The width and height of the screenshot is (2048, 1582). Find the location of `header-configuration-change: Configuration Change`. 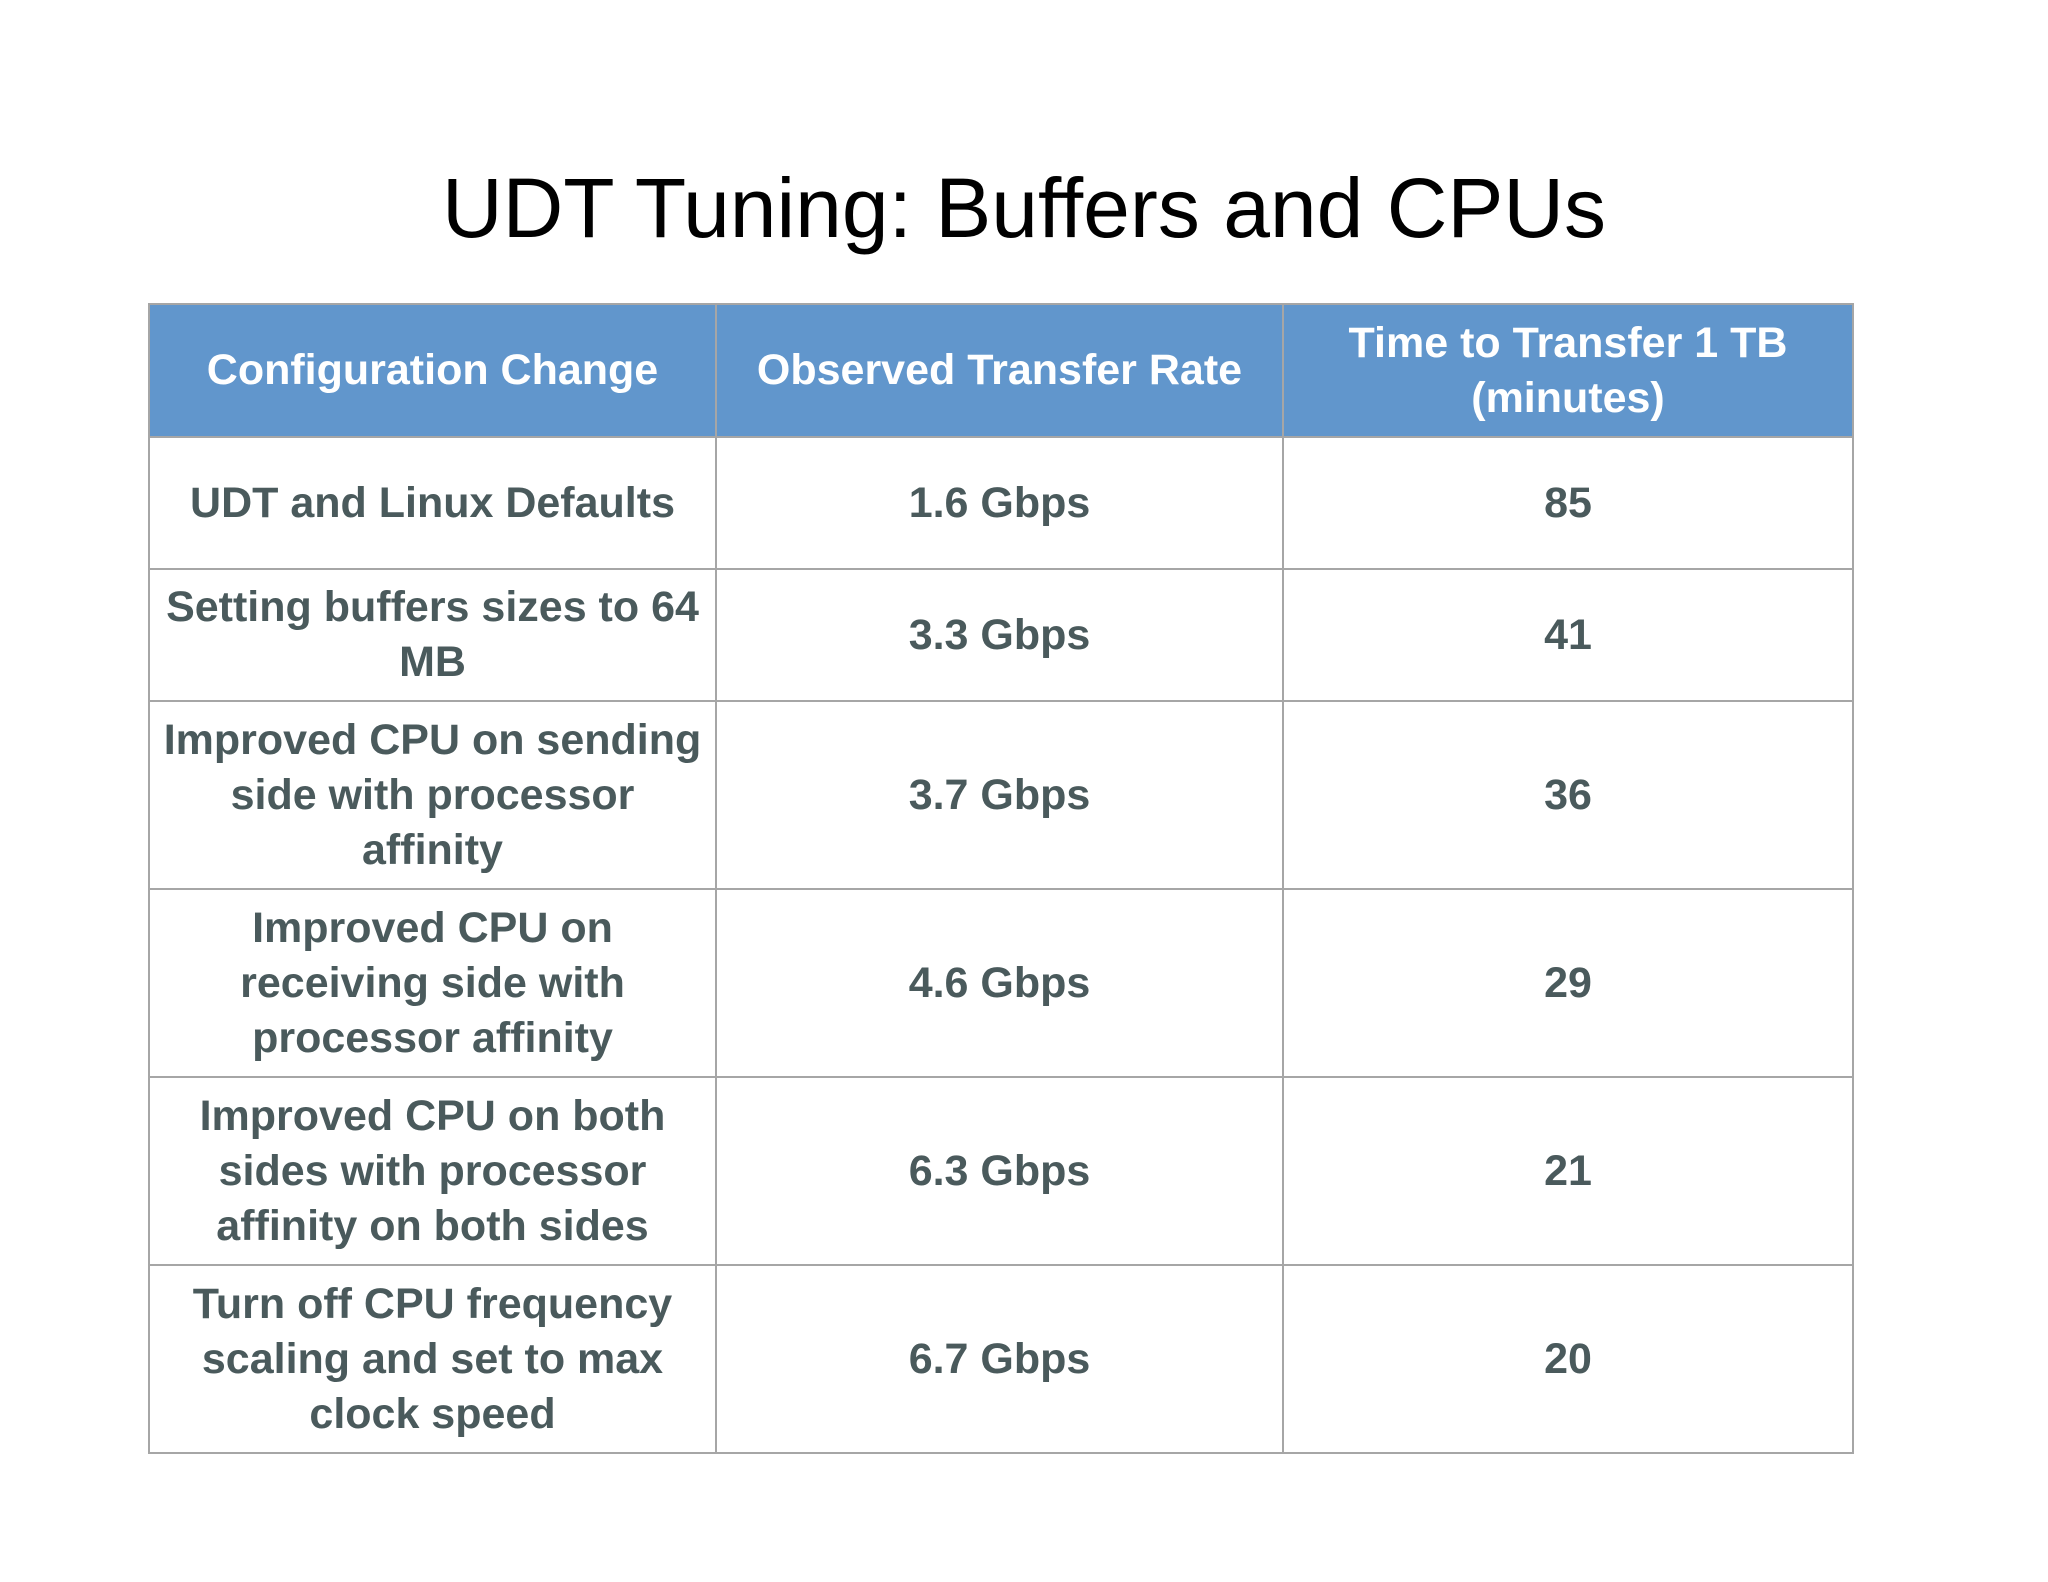

header-configuration-change: Configuration Change is located at coordinates (432, 370).